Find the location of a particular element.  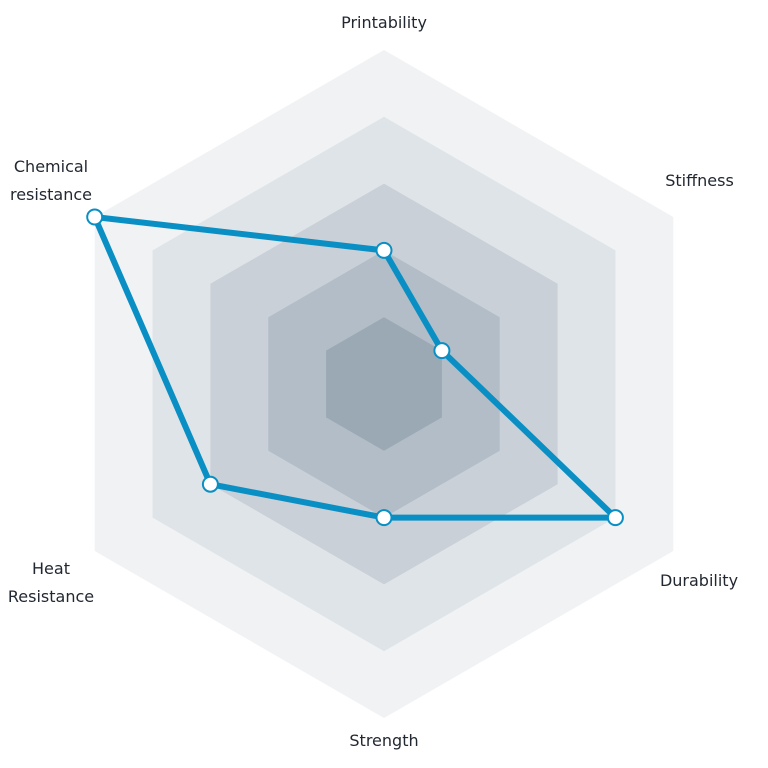

axis-label-strength: Strength is located at coordinates (384, 740).